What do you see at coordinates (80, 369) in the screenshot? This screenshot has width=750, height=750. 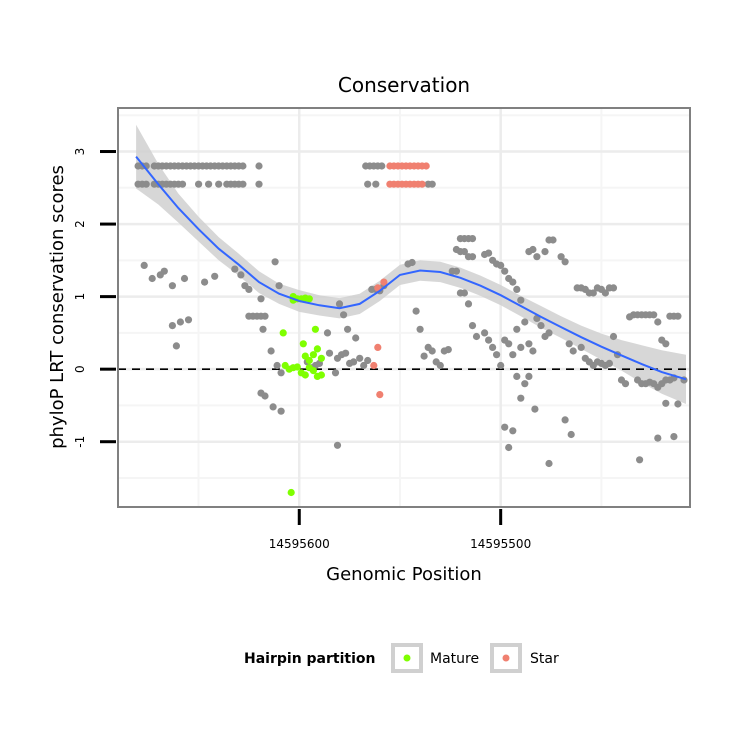 I see `y-tick-label: 0` at bounding box center [80, 369].